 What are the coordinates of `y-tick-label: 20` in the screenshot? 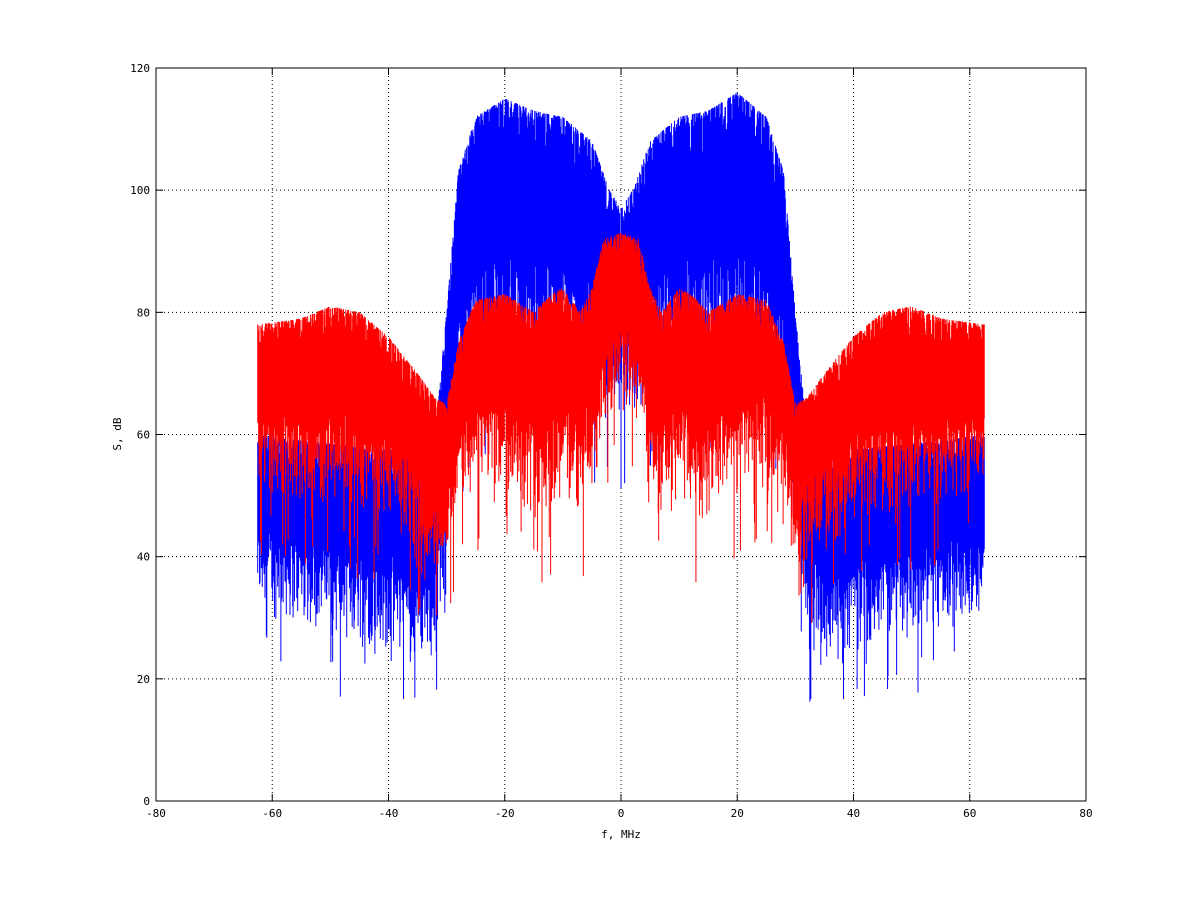 It's located at (143, 679).